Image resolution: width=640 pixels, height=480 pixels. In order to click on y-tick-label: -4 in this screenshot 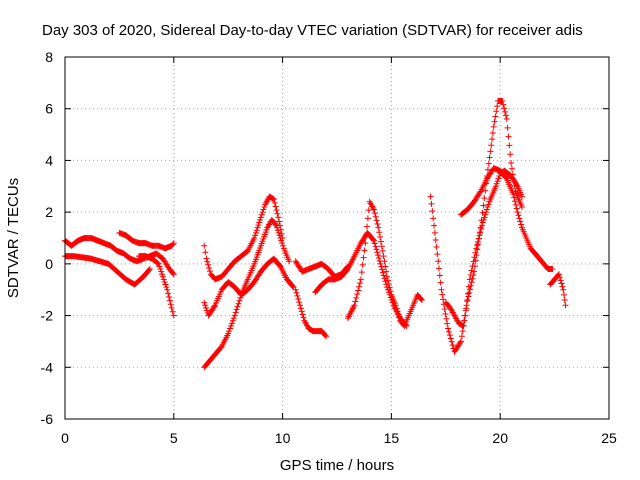, I will do `click(47, 367)`.